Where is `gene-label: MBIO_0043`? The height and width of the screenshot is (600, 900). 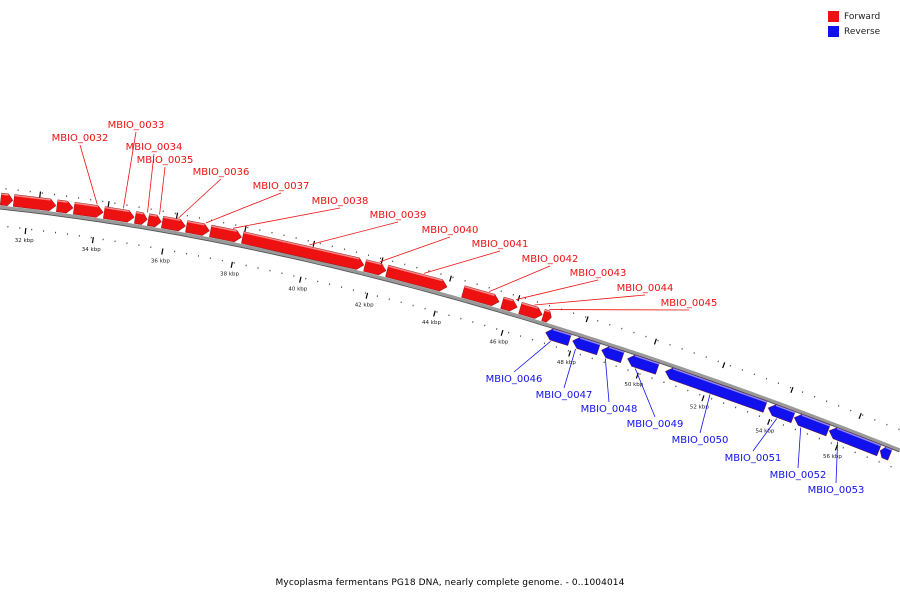 gene-label: MBIO_0043 is located at coordinates (598, 273).